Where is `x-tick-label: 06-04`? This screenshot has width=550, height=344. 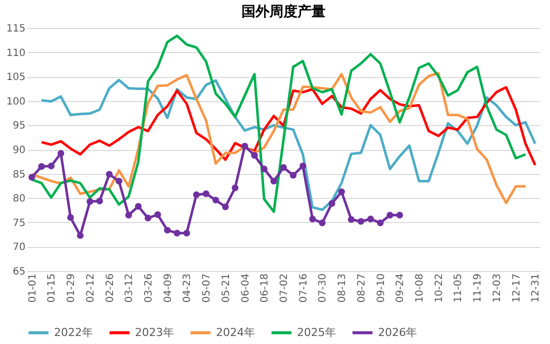
x-tick-label: 06-04 is located at coordinates (246, 288).